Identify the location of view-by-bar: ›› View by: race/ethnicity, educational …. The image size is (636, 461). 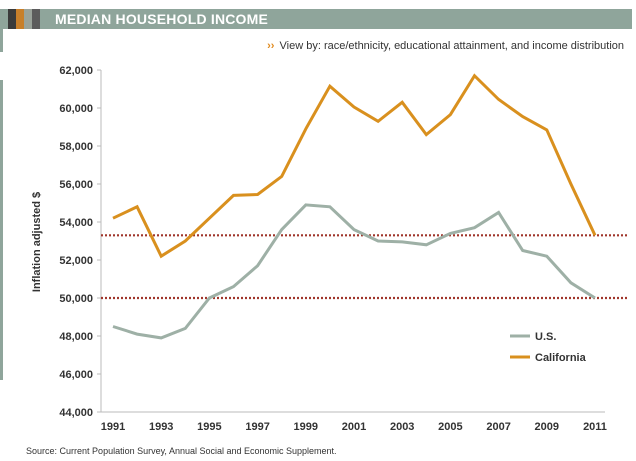
(445, 46).